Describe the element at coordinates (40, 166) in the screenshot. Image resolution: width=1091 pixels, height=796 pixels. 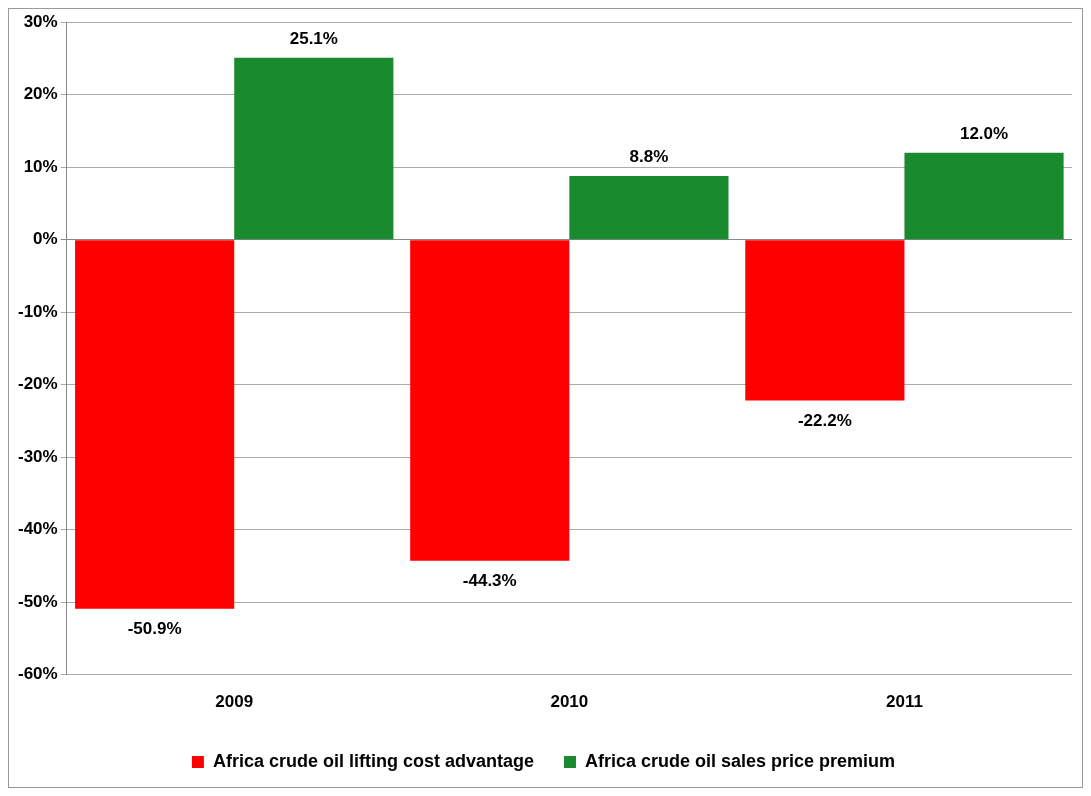
I see `y-tick-label: 10%` at that location.